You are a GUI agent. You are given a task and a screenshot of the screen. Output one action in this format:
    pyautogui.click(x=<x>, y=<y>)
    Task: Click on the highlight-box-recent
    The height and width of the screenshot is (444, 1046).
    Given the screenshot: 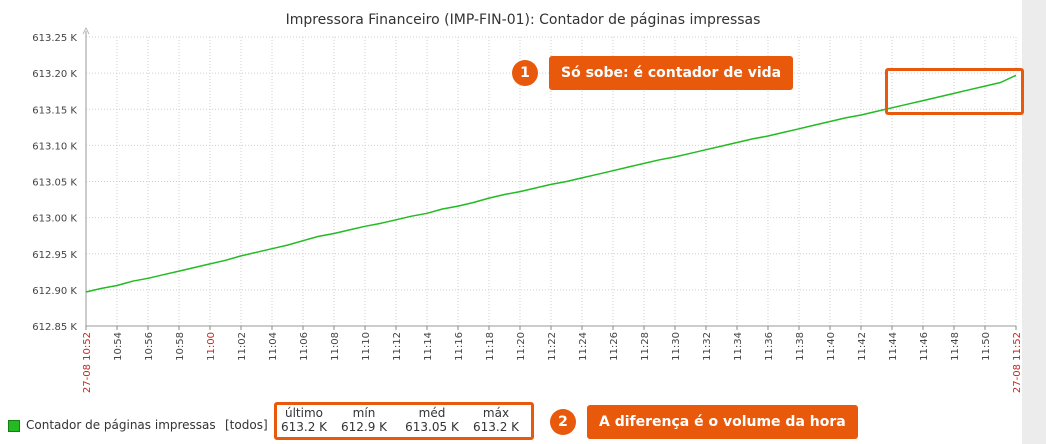 What is the action you would take?
    pyautogui.click(x=954, y=91)
    